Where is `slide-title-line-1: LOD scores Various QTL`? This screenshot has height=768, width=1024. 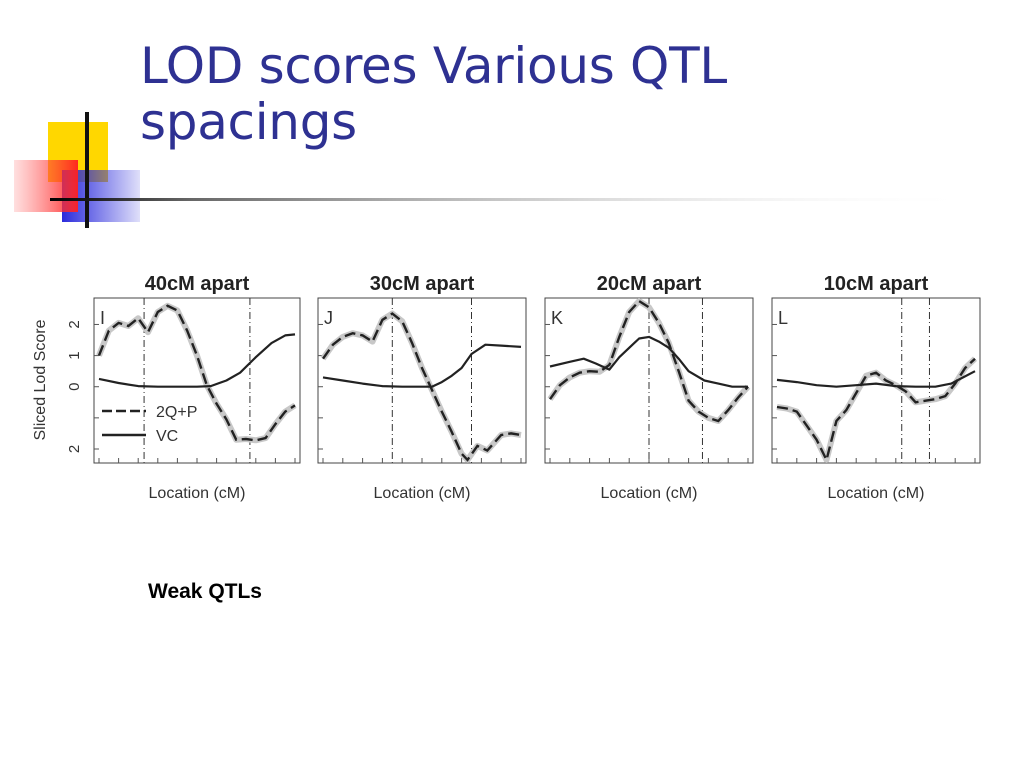
slide-title-line-1: LOD scores Various QTL is located at coordinates (433, 66).